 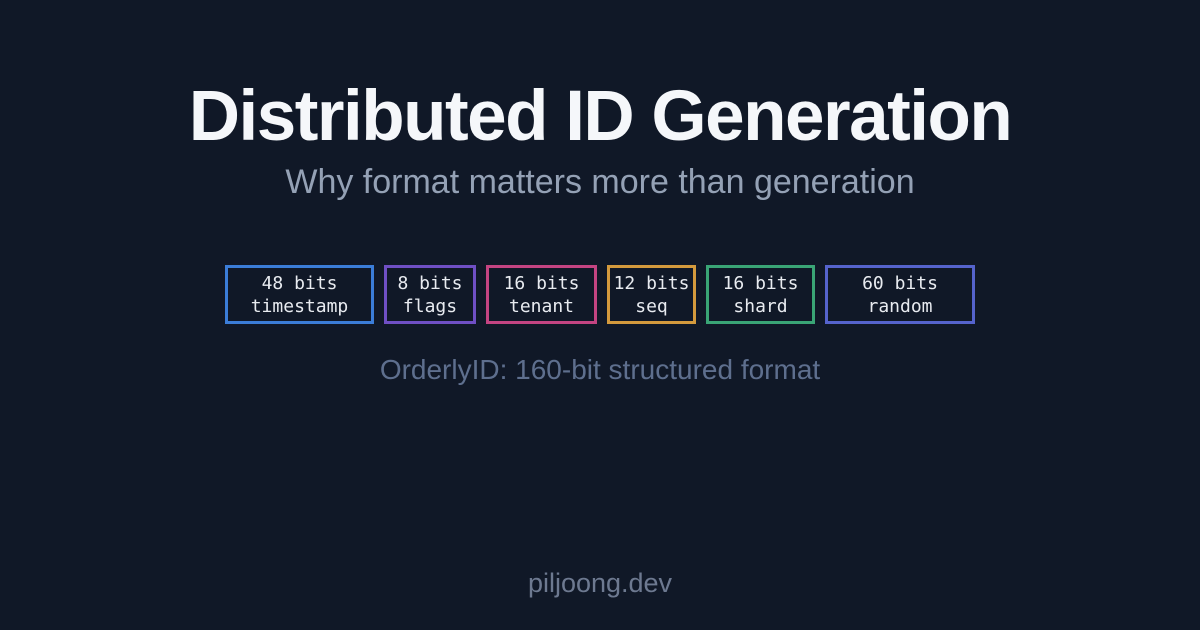 What do you see at coordinates (299, 306) in the screenshot?
I see `bit-field-label: timestamp` at bounding box center [299, 306].